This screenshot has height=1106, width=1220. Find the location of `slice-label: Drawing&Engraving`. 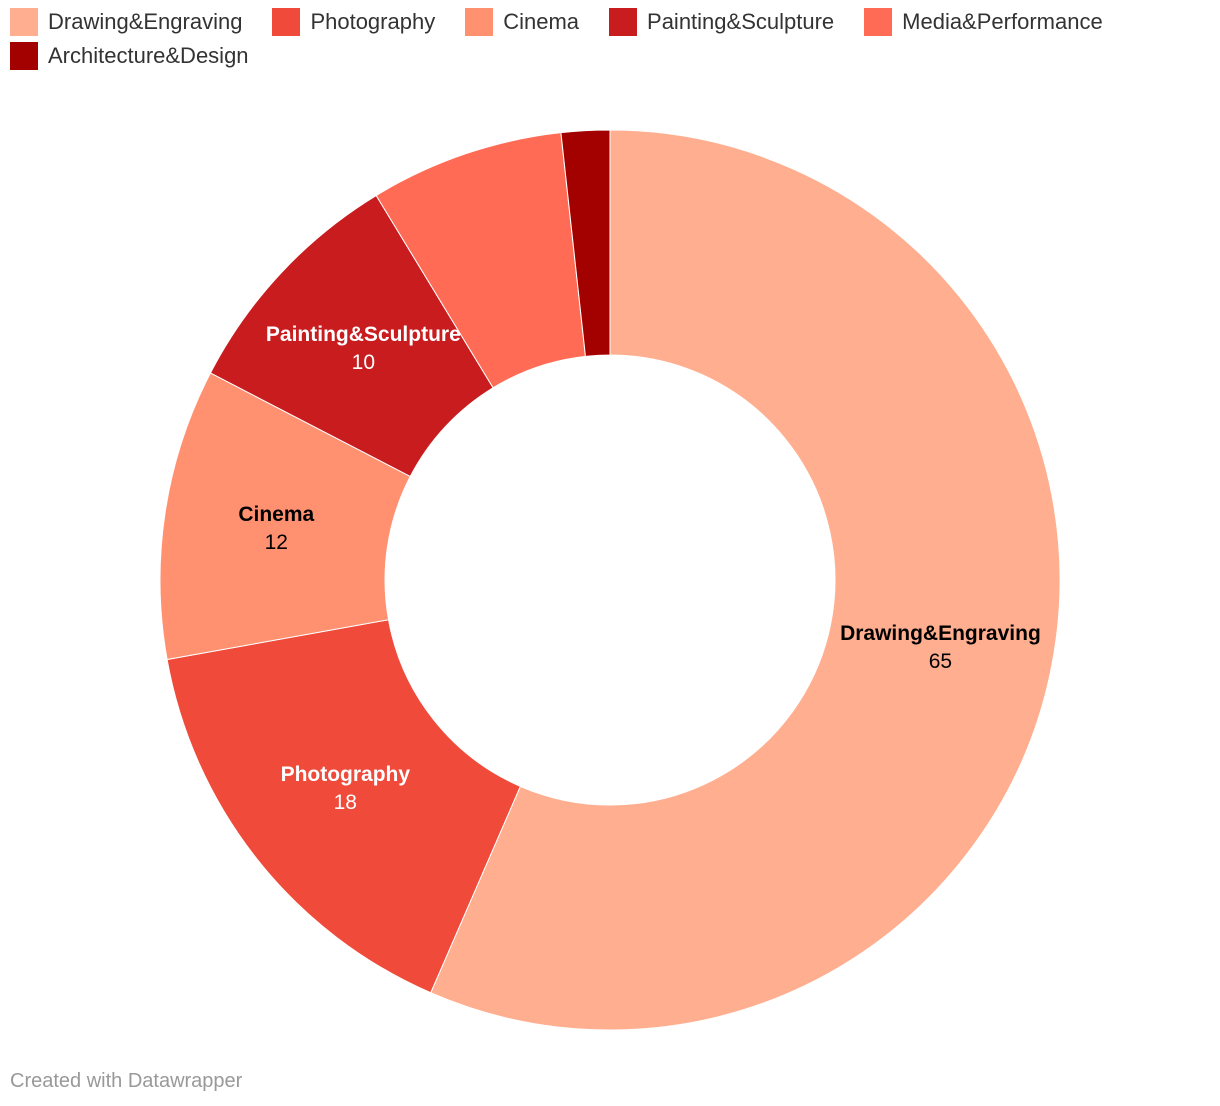

slice-label: Drawing&Engraving is located at coordinates (940, 633).